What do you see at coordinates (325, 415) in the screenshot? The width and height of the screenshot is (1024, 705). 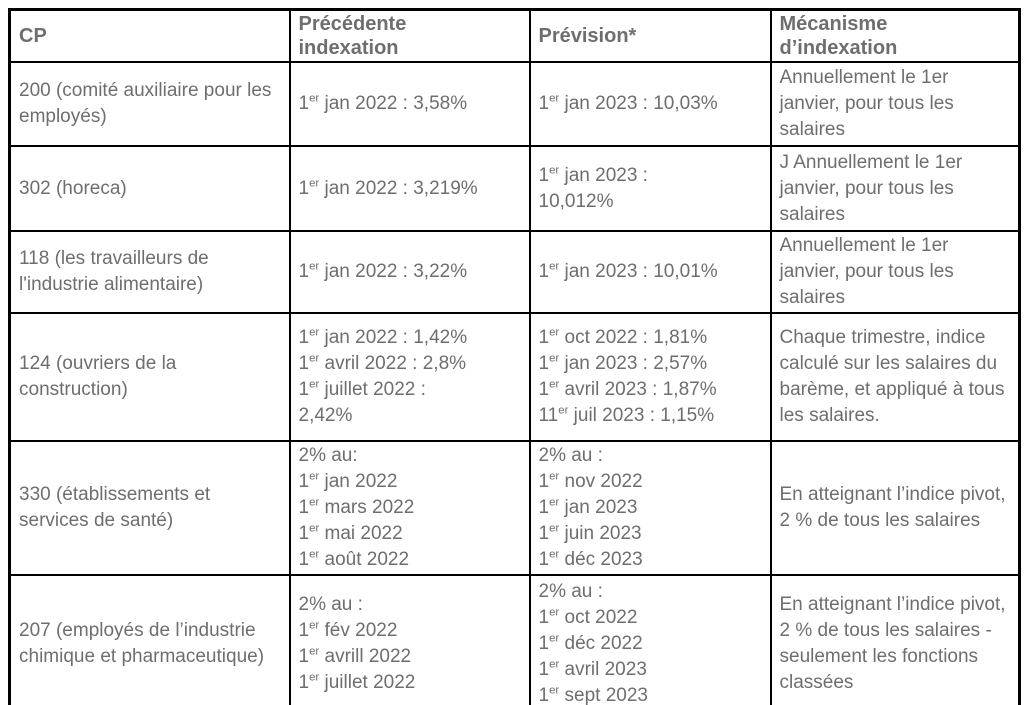 I see `cell-line: 2,42%` at bounding box center [325, 415].